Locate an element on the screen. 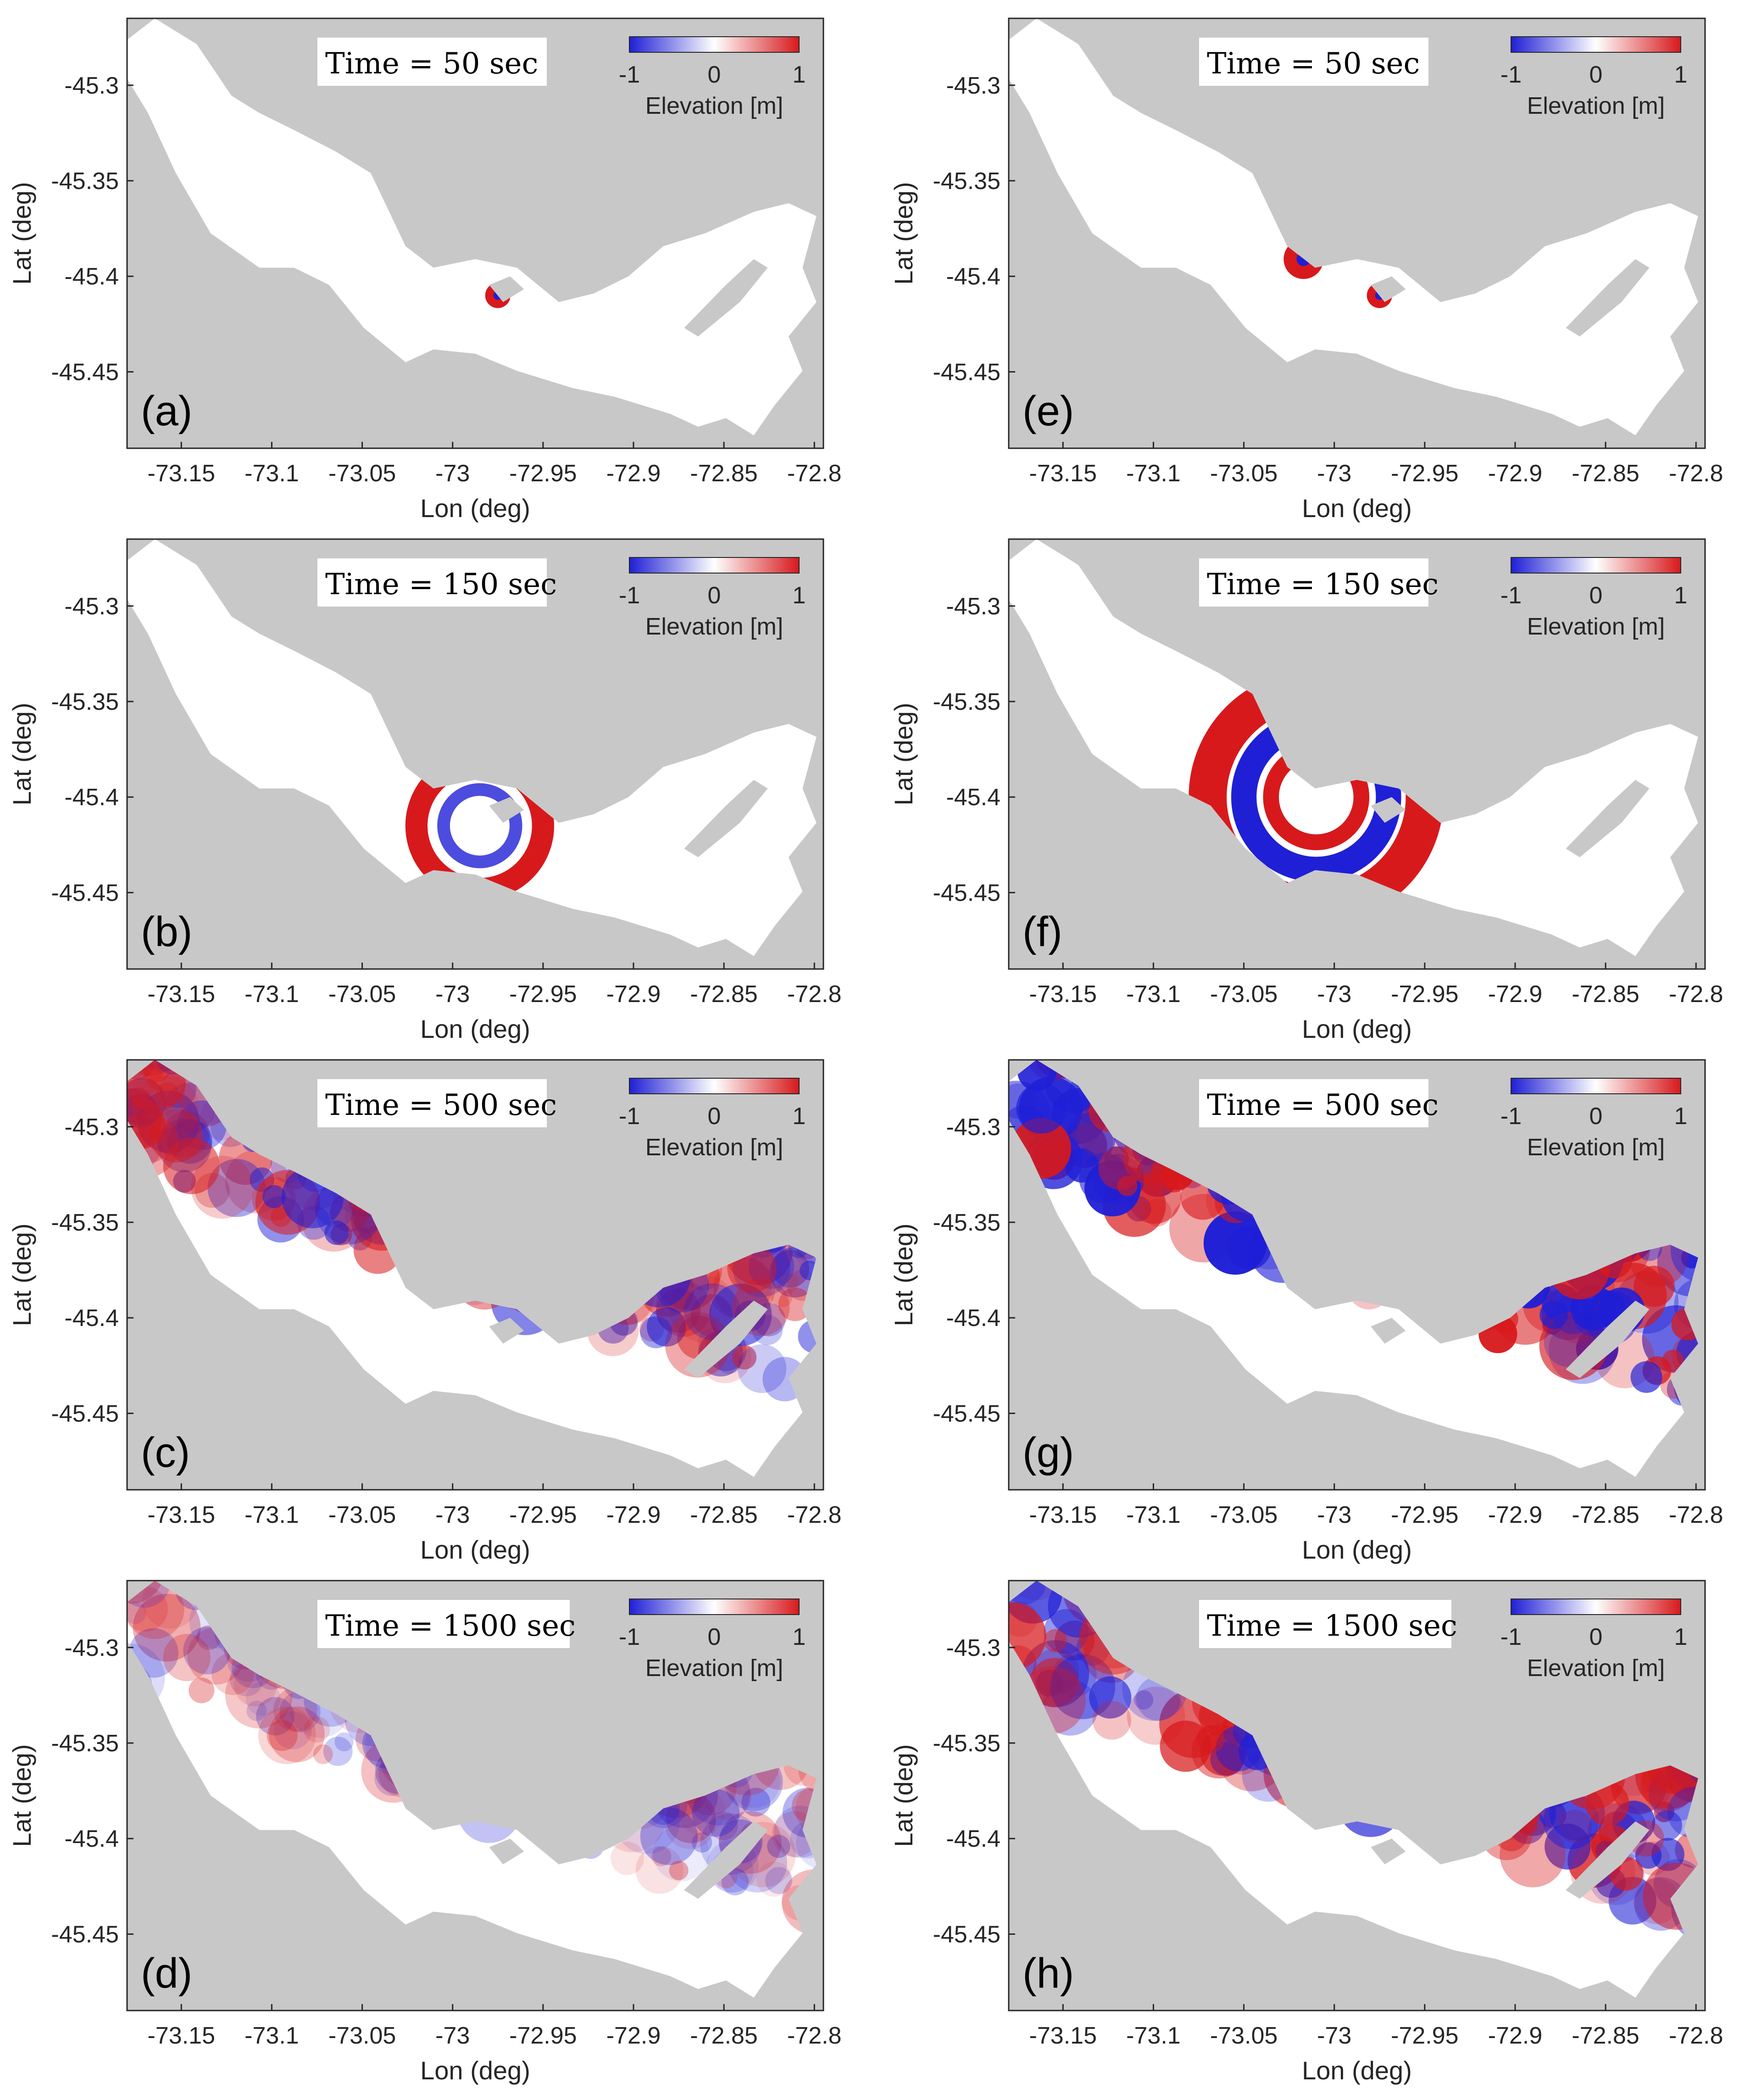  x-axis-label: Lon (deg) is located at coordinates (475, 508).